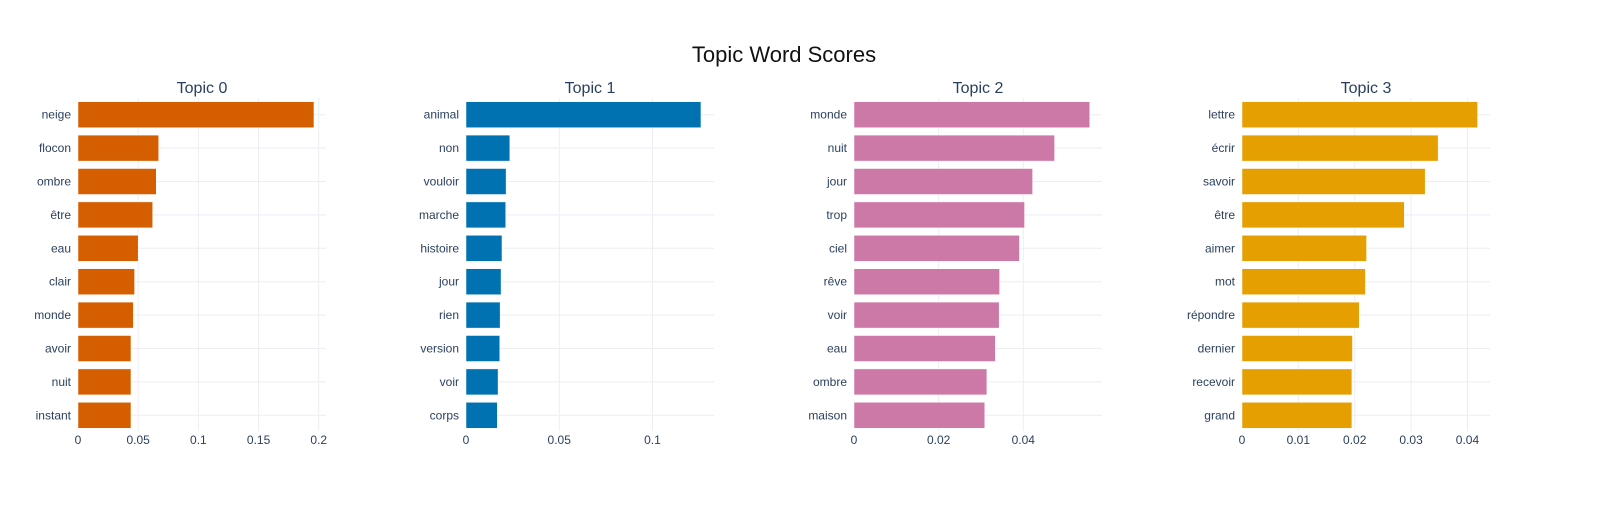 The height and width of the screenshot is (520, 1600). What do you see at coordinates (1304, 248) in the screenshot?
I see `bar-aimer` at bounding box center [1304, 248].